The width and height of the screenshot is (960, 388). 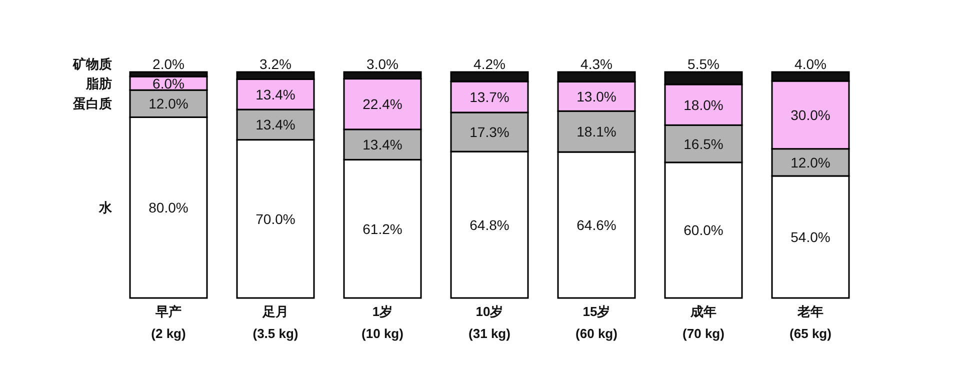 I want to click on data-label: 13.0%, so click(x=596, y=96).